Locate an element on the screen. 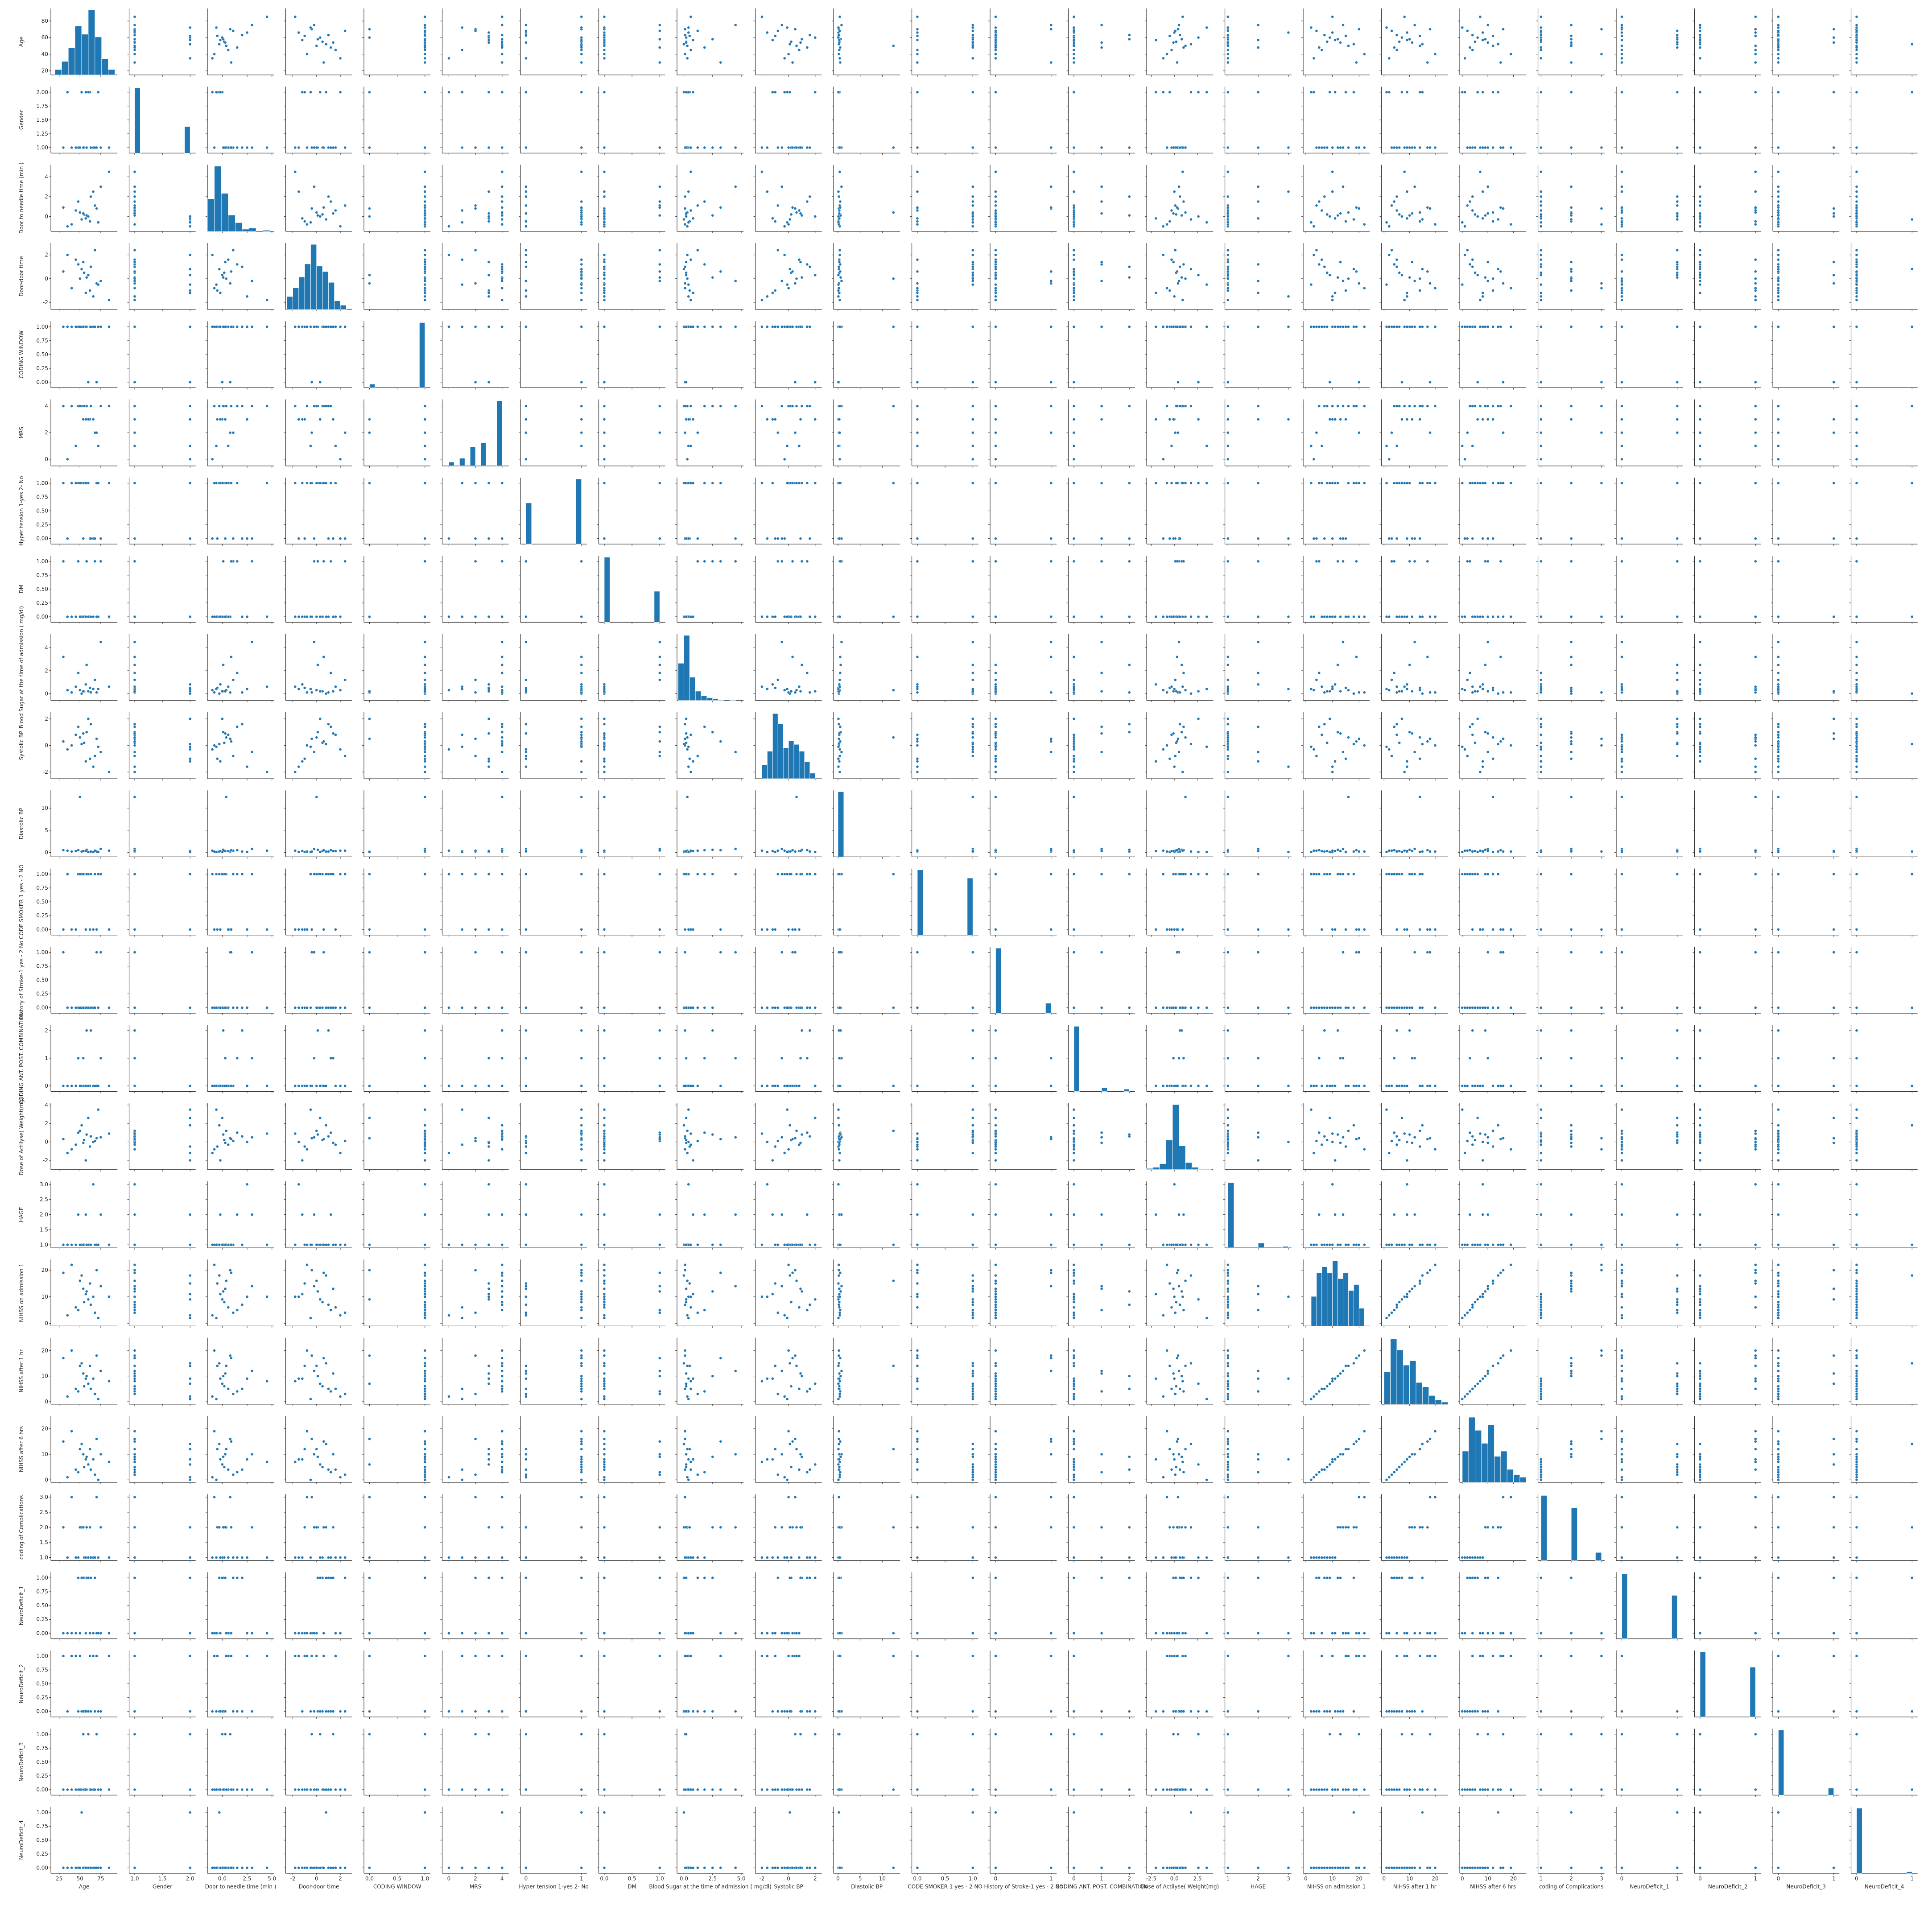 The height and width of the screenshot is (1931, 1932). y-tick-label: 0 is located at coordinates (47, 279).